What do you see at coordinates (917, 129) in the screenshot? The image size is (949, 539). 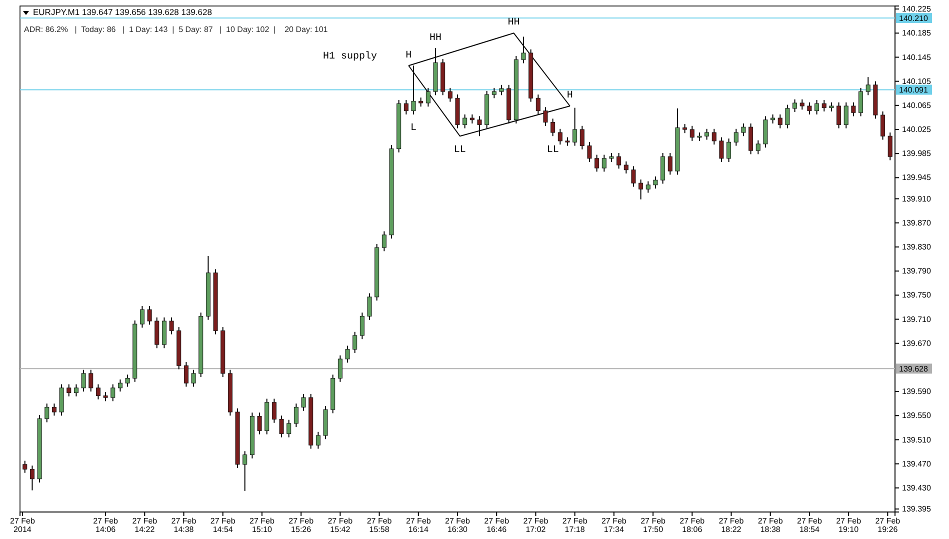 I see `y-tick-label: 140.025` at bounding box center [917, 129].